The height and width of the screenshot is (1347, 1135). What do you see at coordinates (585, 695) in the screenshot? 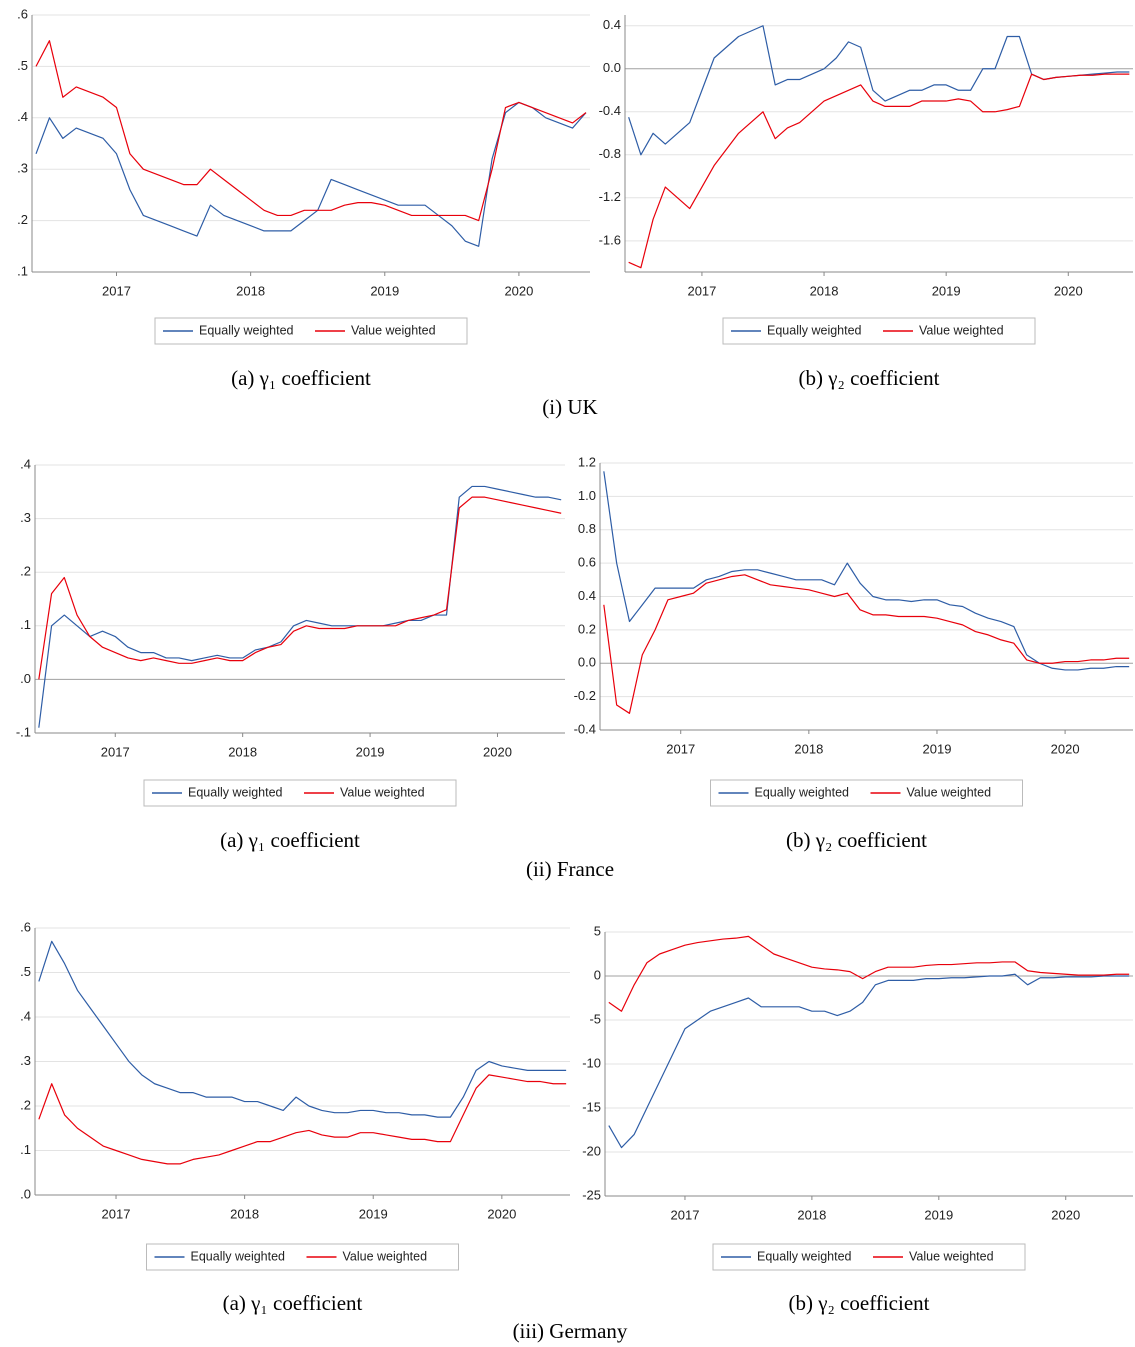
I see `y-tick-label: -0.2` at bounding box center [585, 695].